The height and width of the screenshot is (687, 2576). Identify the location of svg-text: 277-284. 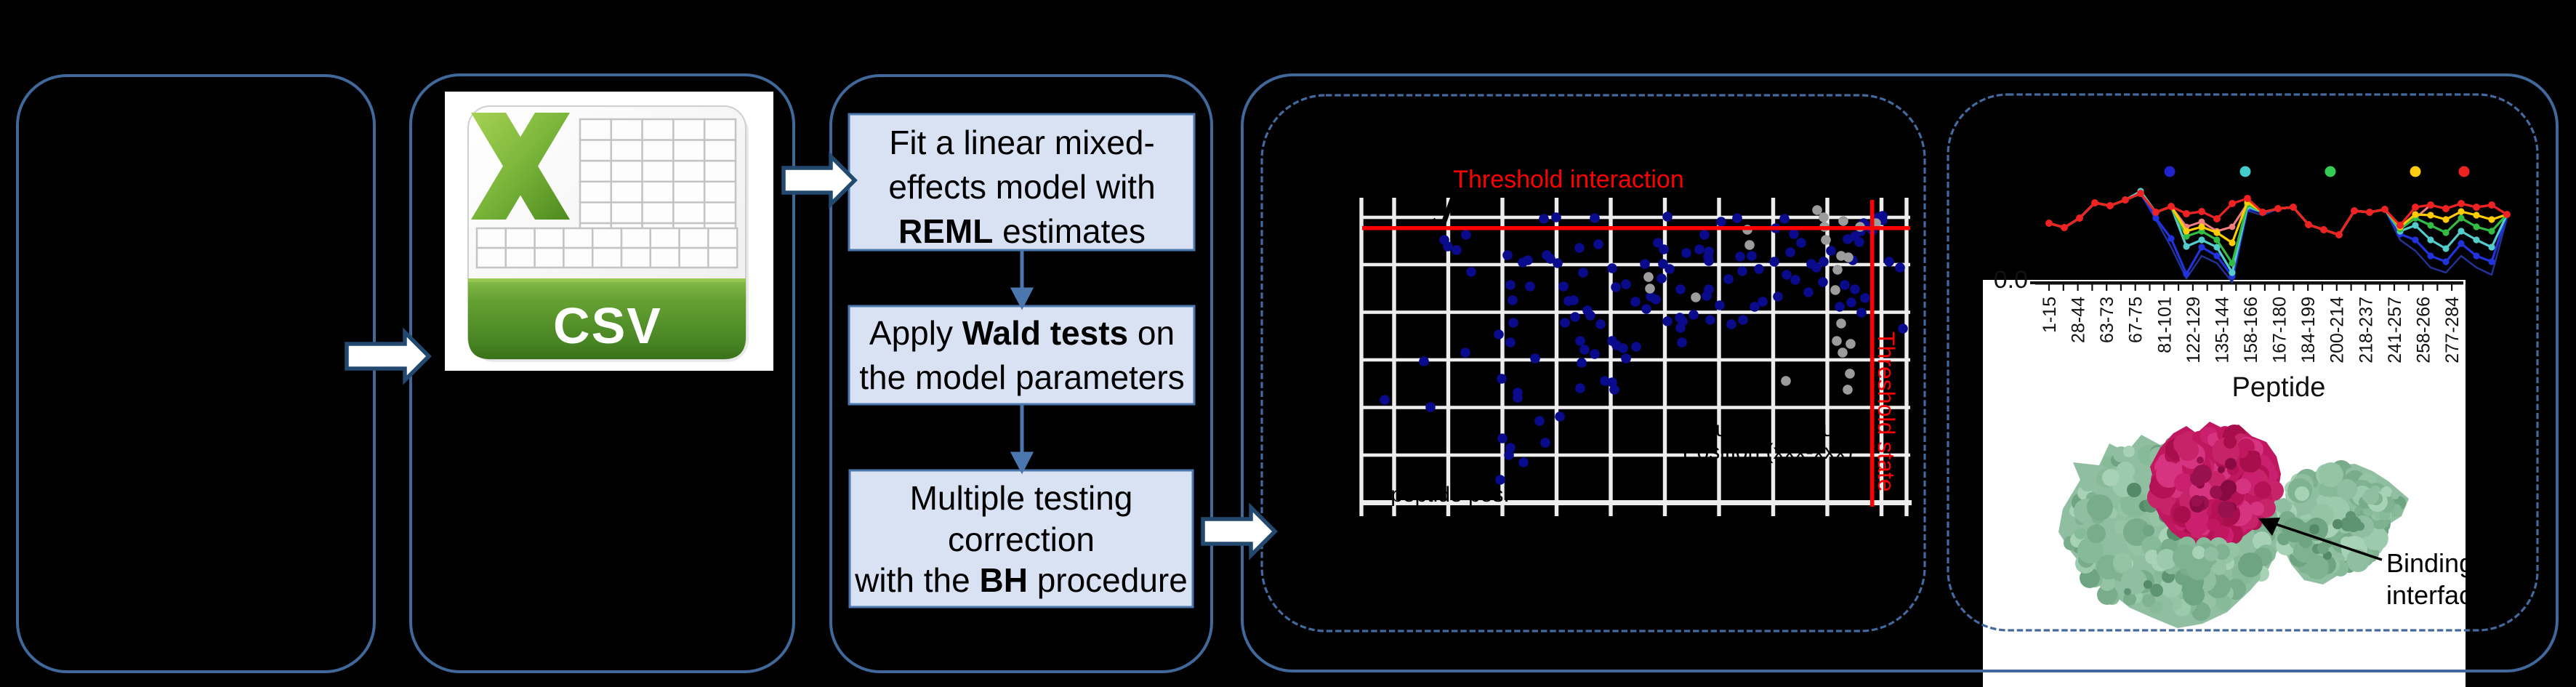
(2452, 330).